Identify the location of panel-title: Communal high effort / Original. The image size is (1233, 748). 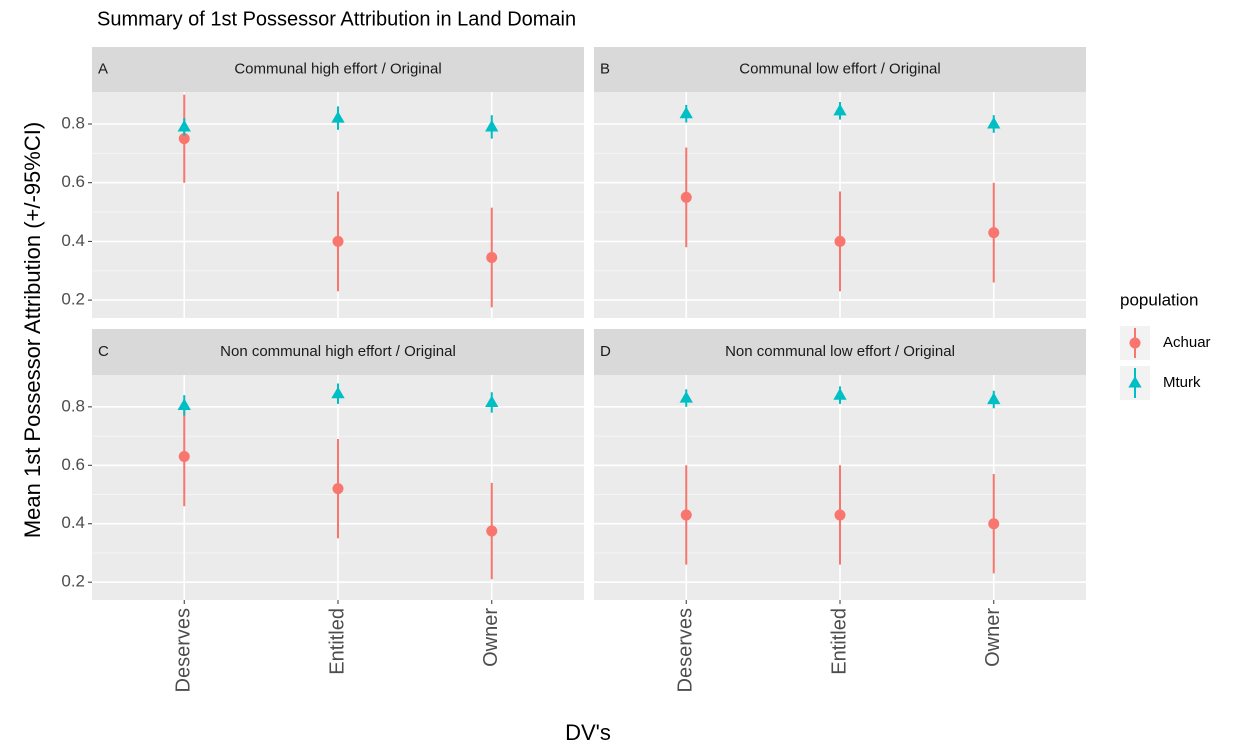
(337, 68).